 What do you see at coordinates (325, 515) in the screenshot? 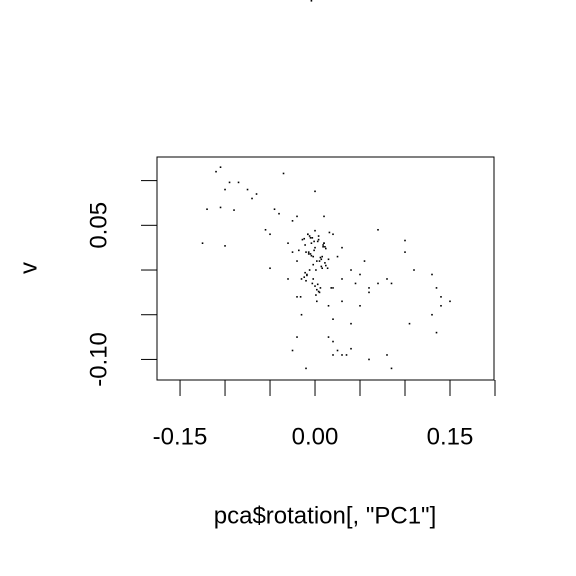
I see `x-axis-label: pca$rotation[, "PC1"]` at bounding box center [325, 515].